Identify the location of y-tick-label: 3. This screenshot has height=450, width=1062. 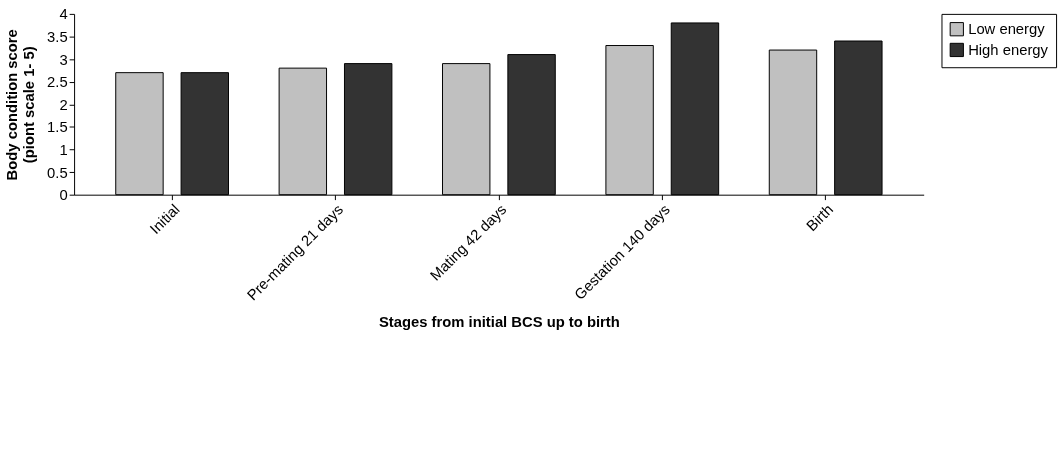
(63, 59).